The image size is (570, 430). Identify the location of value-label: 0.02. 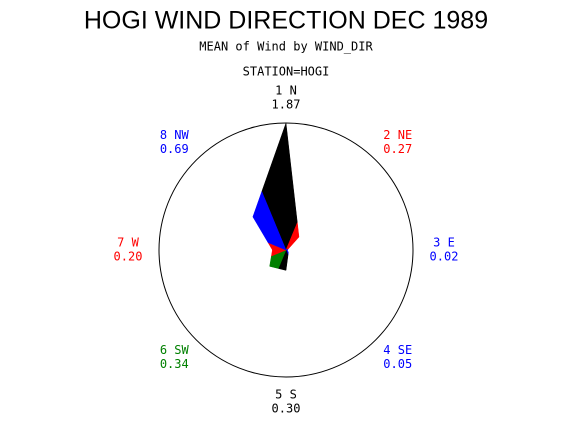
(444, 257).